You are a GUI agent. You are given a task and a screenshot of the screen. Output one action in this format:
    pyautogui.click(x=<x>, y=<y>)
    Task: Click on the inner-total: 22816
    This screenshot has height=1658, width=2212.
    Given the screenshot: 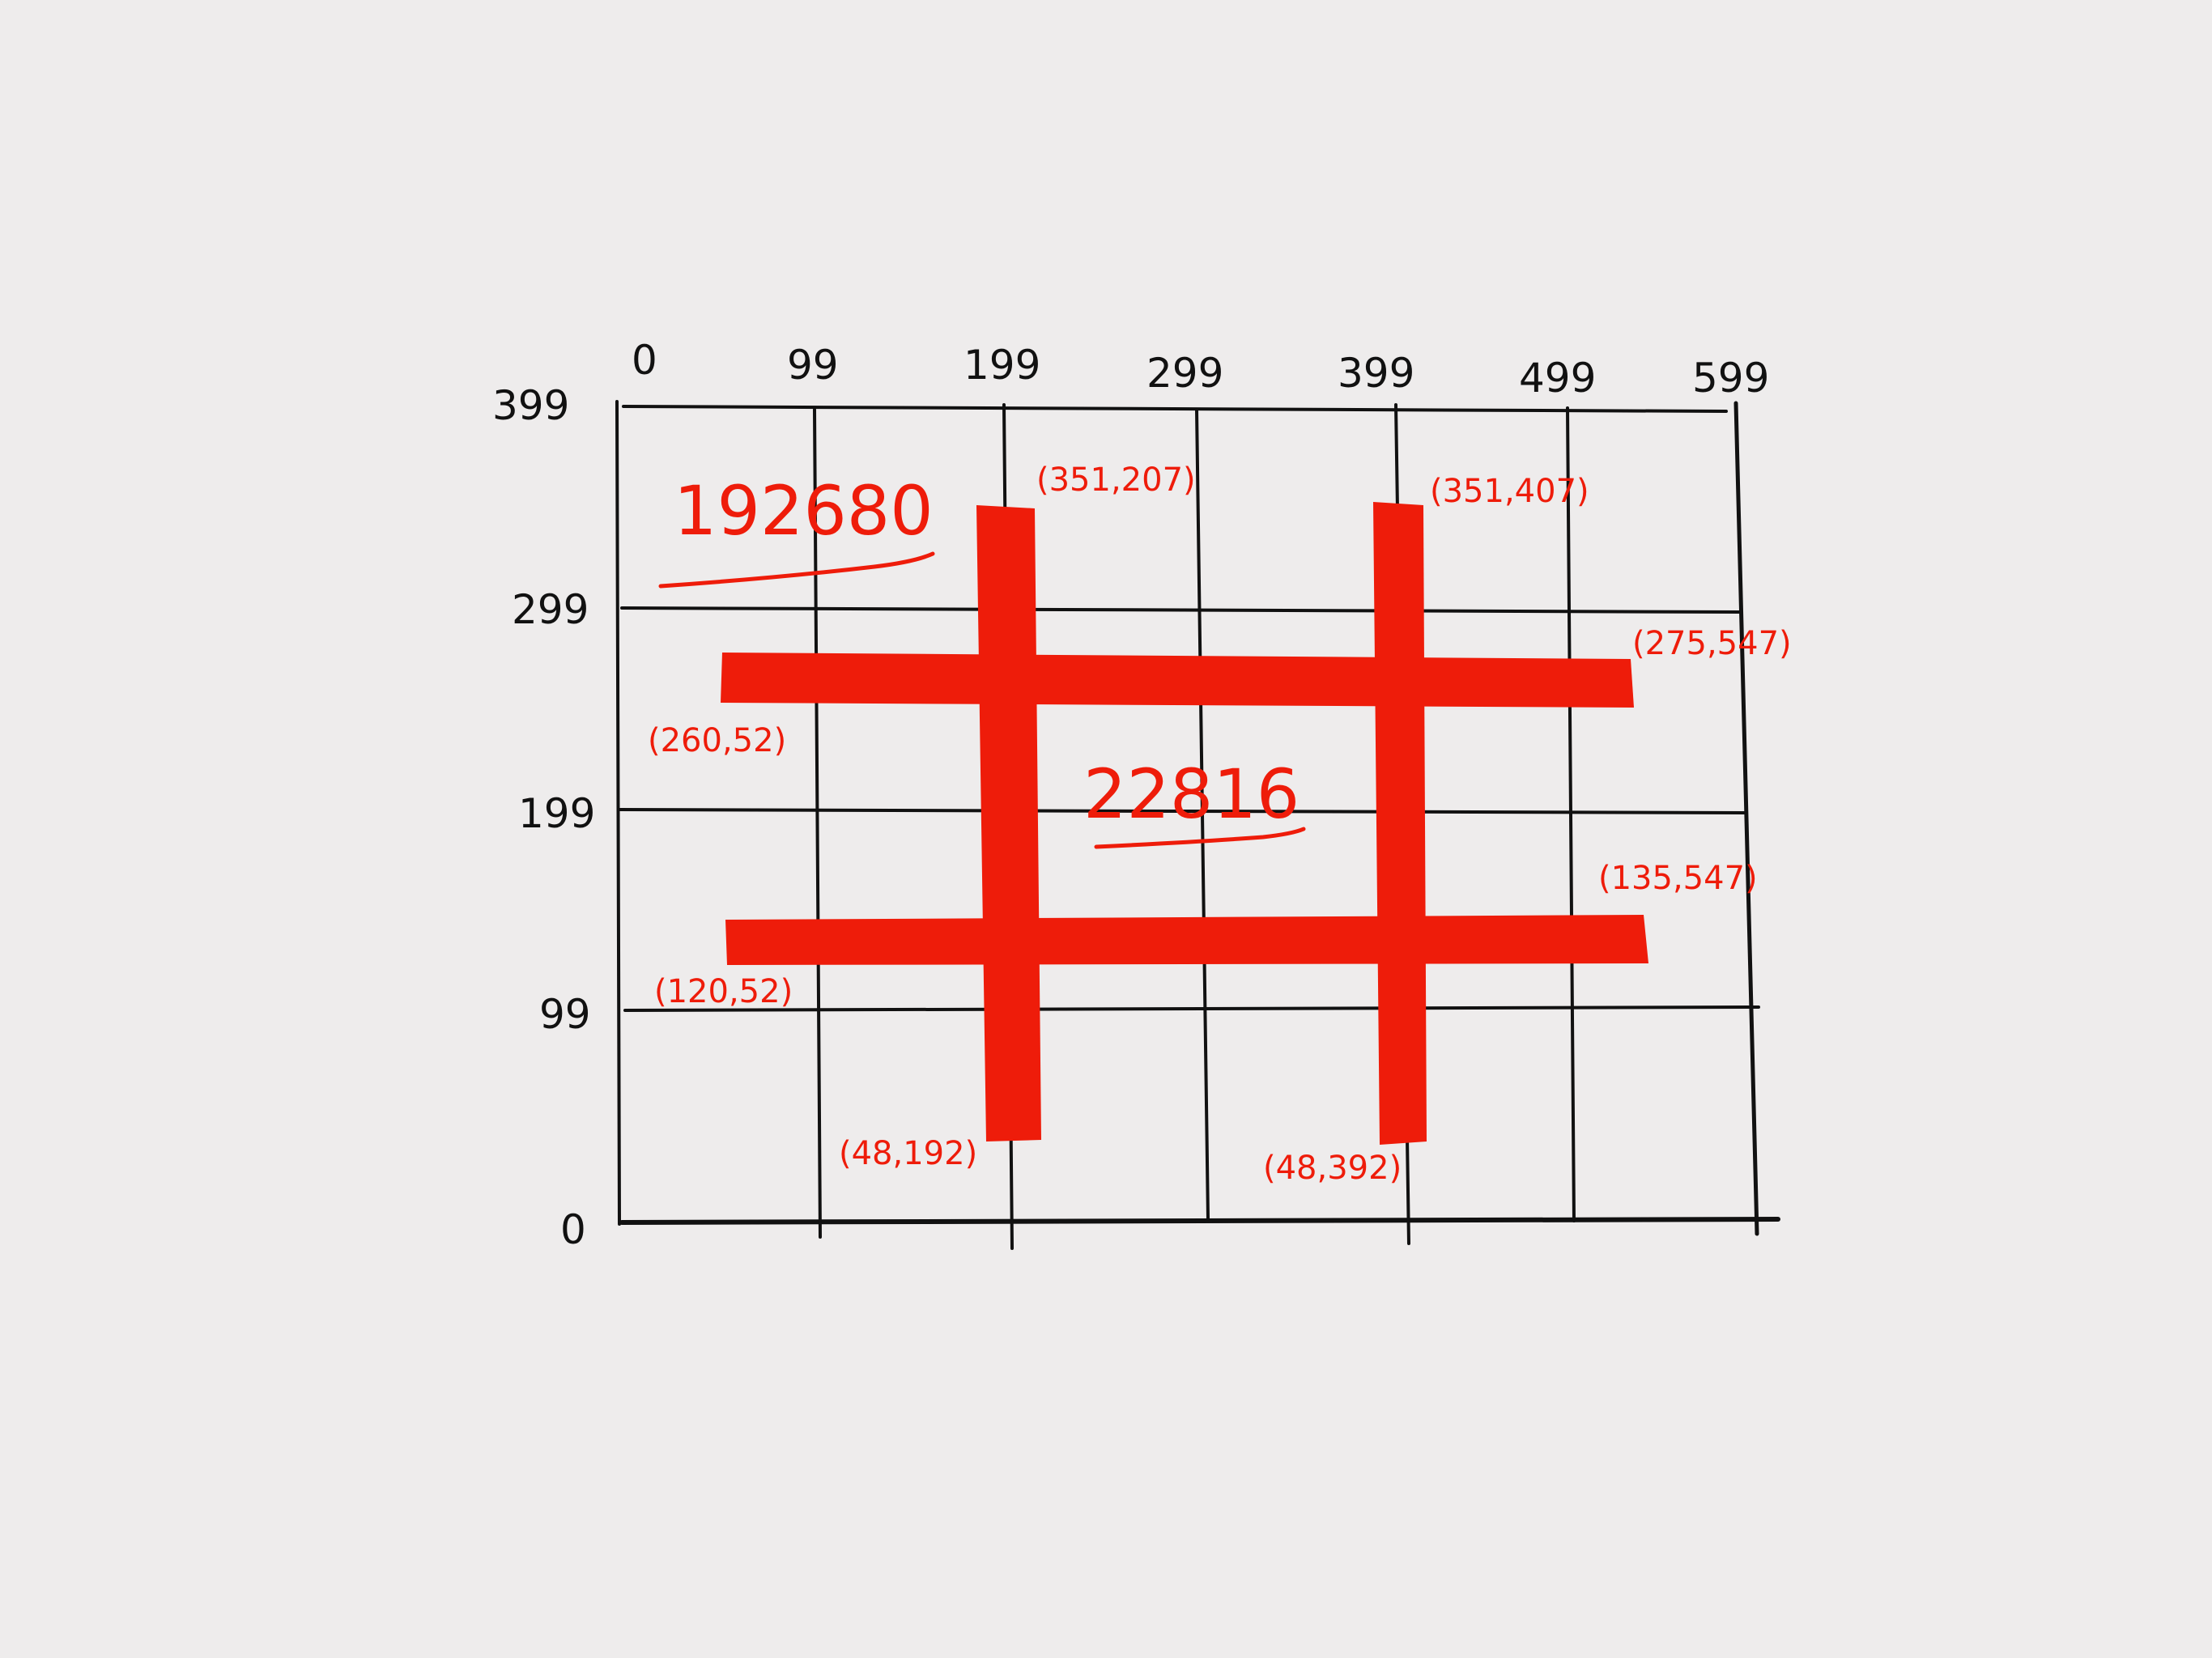 What is the action you would take?
    pyautogui.click(x=1191, y=794)
    